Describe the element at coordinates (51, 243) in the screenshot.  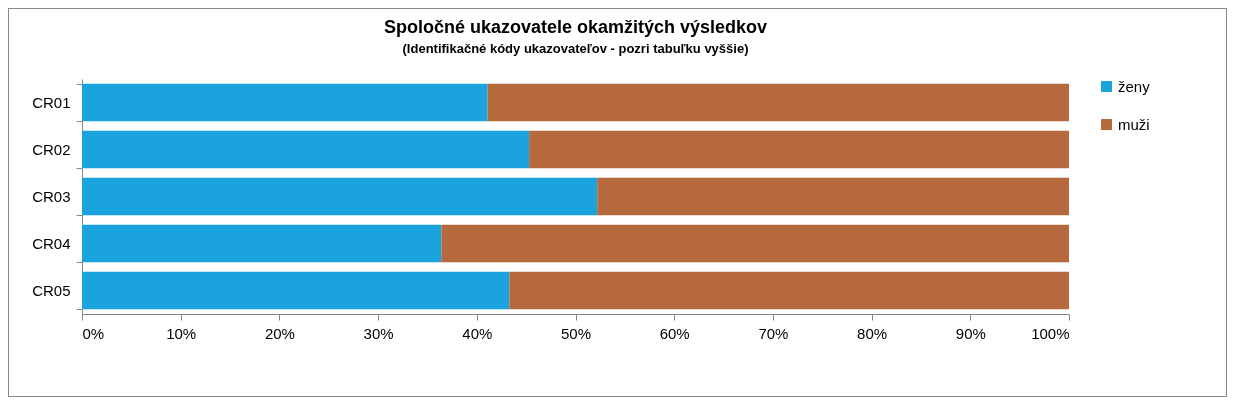
I see `y-tick-label: CR04` at that location.